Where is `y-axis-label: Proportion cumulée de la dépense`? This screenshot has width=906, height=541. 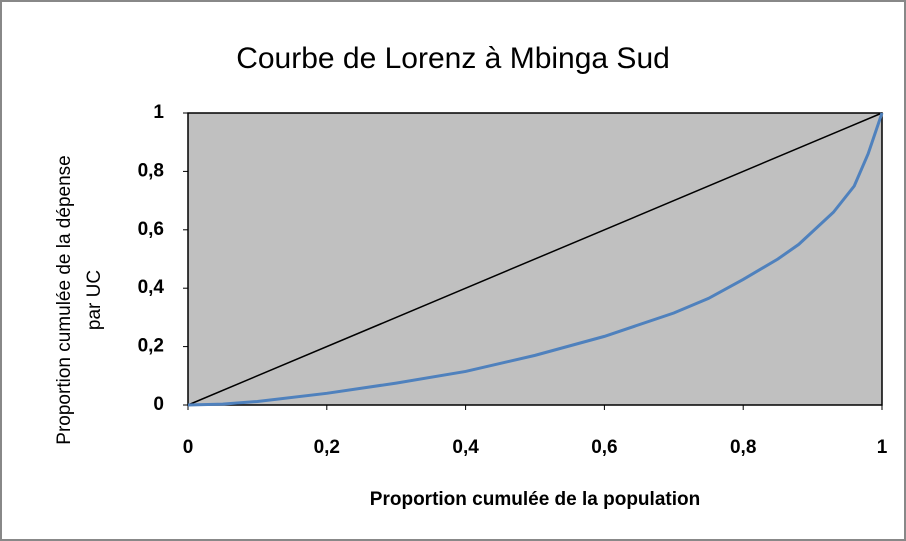
y-axis-label: Proportion cumulée de la dépense is located at coordinates (64, 299).